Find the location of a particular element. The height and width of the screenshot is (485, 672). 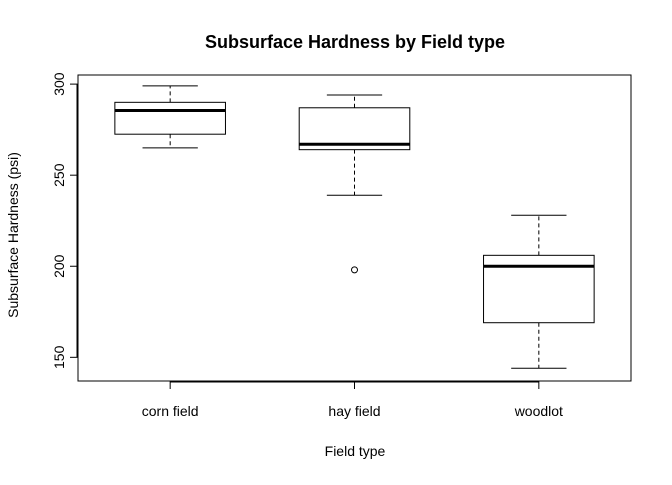

y-tick-label: 200 is located at coordinates (59, 266).